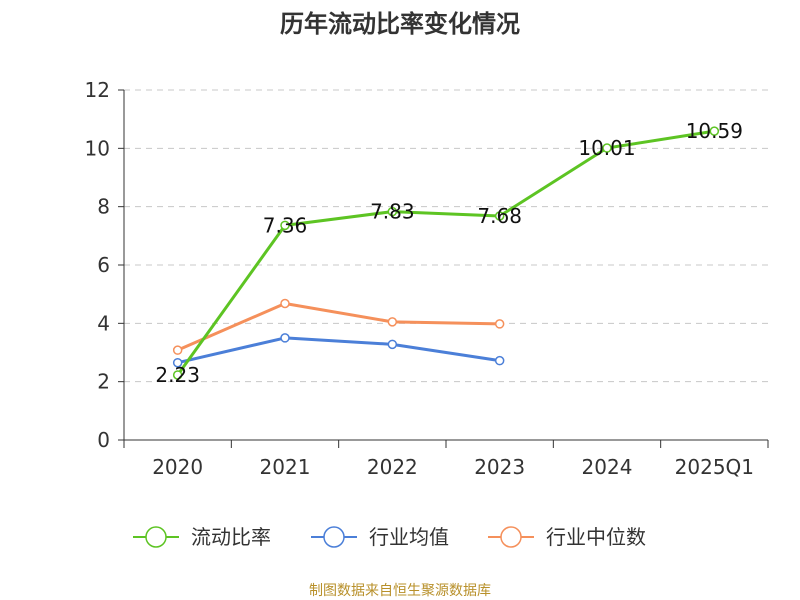 This screenshot has height=600, width=800. Describe the element at coordinates (177, 467) in the screenshot. I see `x-tick-label: 2020` at that location.